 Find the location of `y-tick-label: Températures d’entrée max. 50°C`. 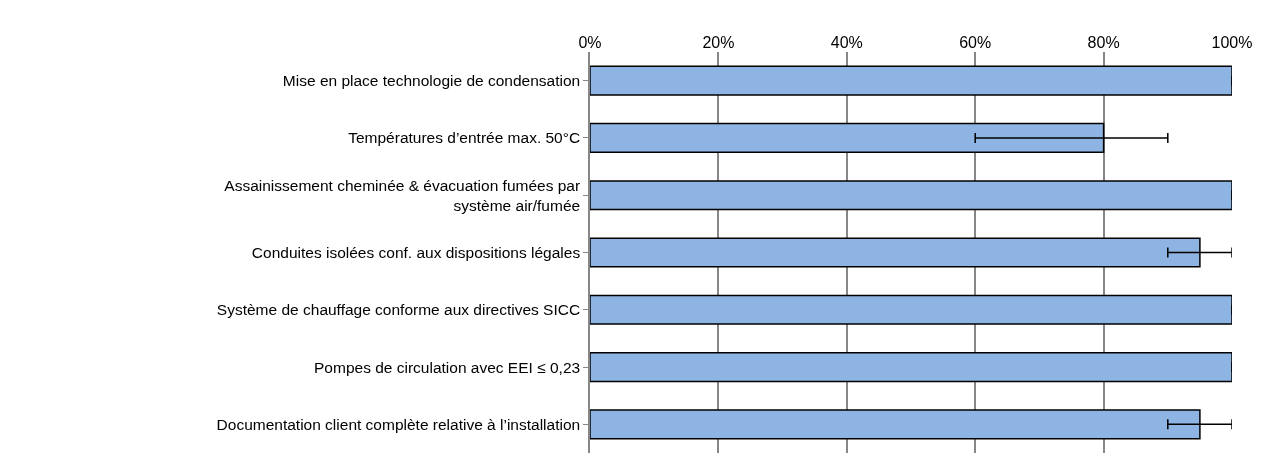

y-tick-label: Températures d’entrée max. 50°C is located at coordinates (464, 138).